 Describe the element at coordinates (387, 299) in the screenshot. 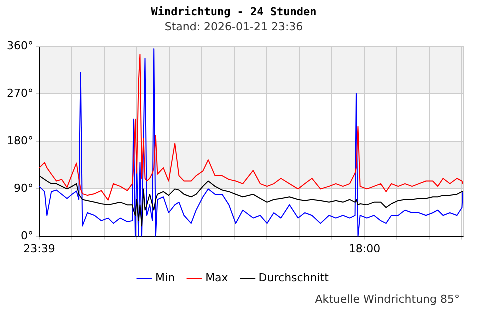

I see `text: Aktuelle Windrichtung 85°` at that location.